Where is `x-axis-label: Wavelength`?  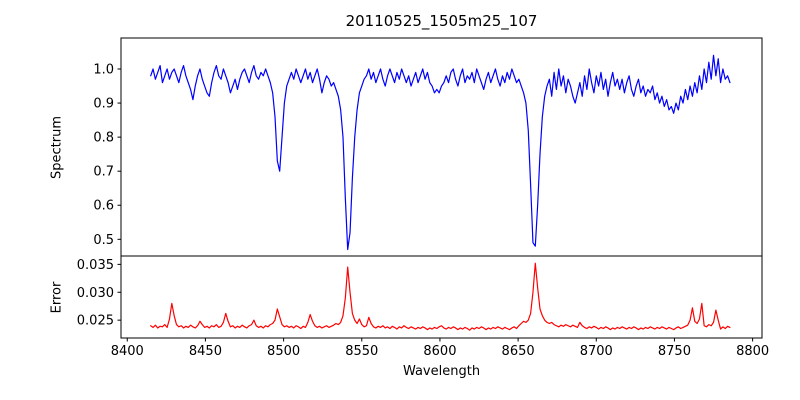 x-axis-label: Wavelength is located at coordinates (441, 371).